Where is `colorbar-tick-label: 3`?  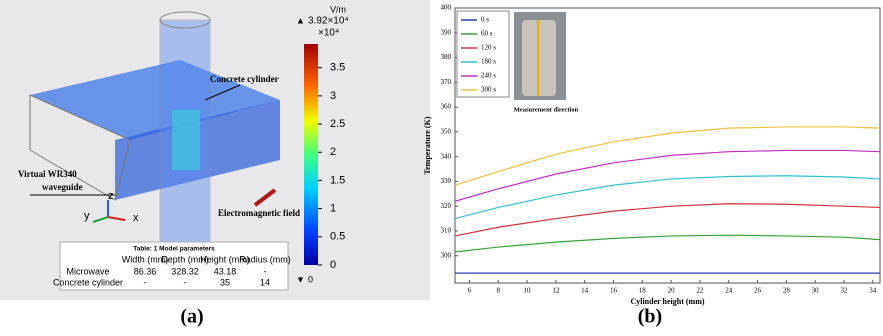
colorbar-tick-label: 3 is located at coordinates (333, 96).